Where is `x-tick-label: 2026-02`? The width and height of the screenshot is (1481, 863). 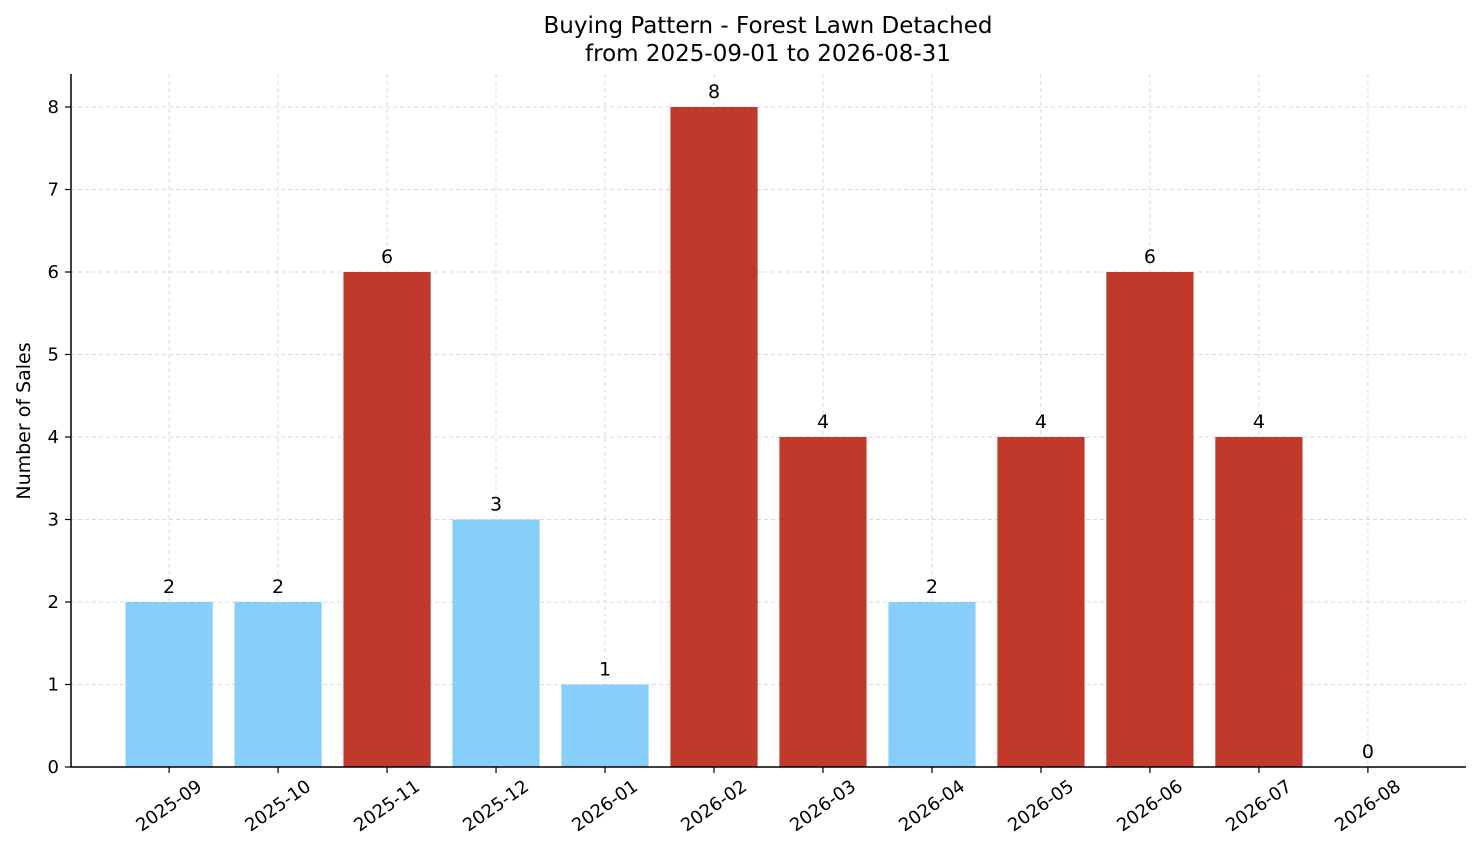 x-tick-label: 2026-02 is located at coordinates (714, 806).